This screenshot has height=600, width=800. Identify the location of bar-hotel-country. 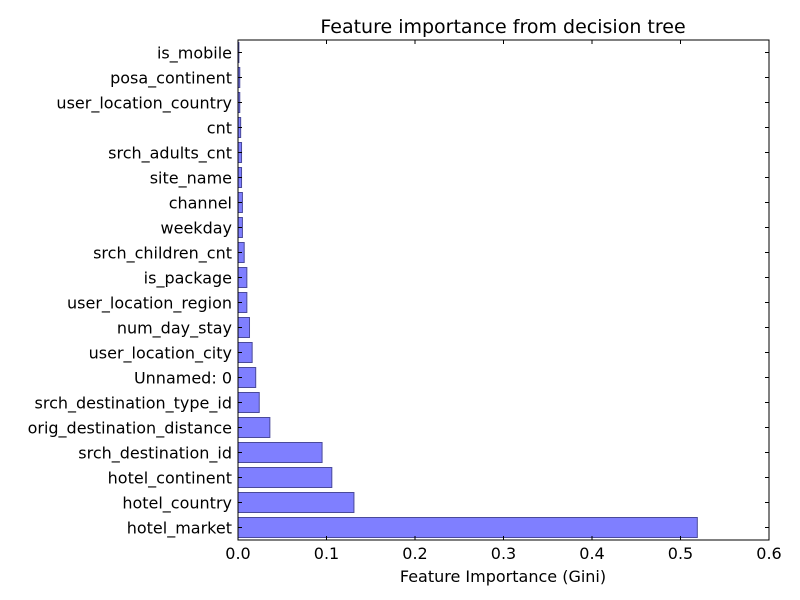
(296, 502).